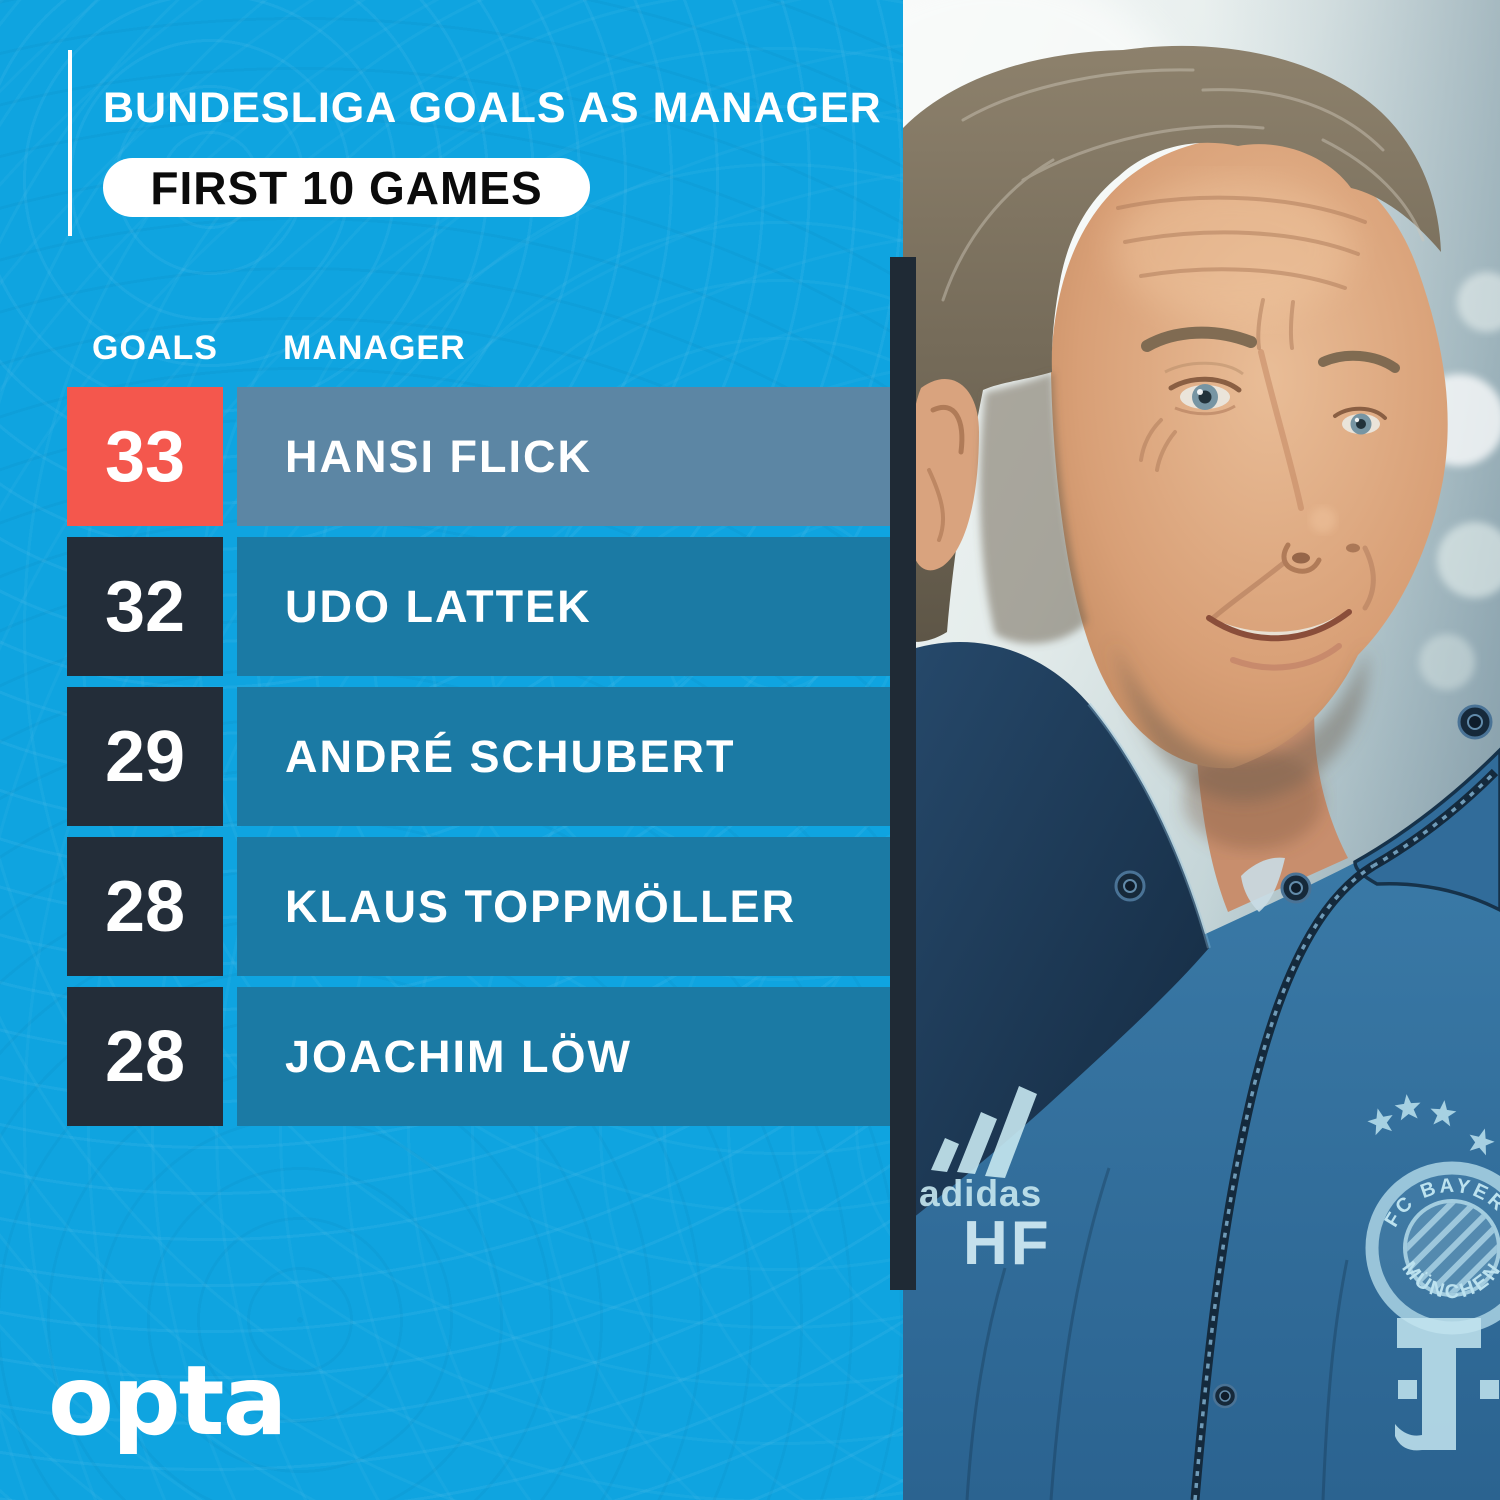  Describe the element at coordinates (70, 143) in the screenshot. I see `title-accent-line` at that location.